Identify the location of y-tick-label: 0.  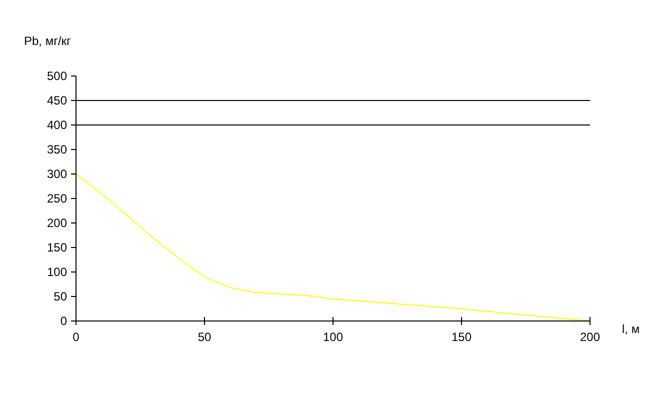
(64, 321).